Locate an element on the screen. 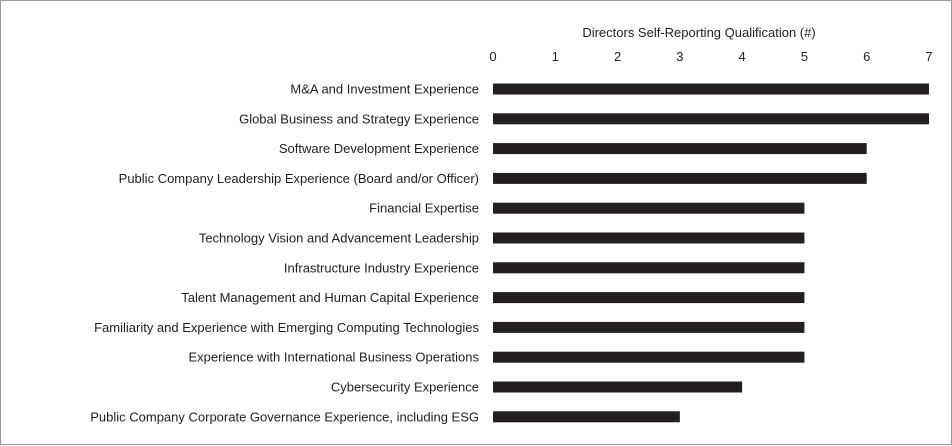 The image size is (952, 446). x-tick-label: 4 is located at coordinates (742, 56).